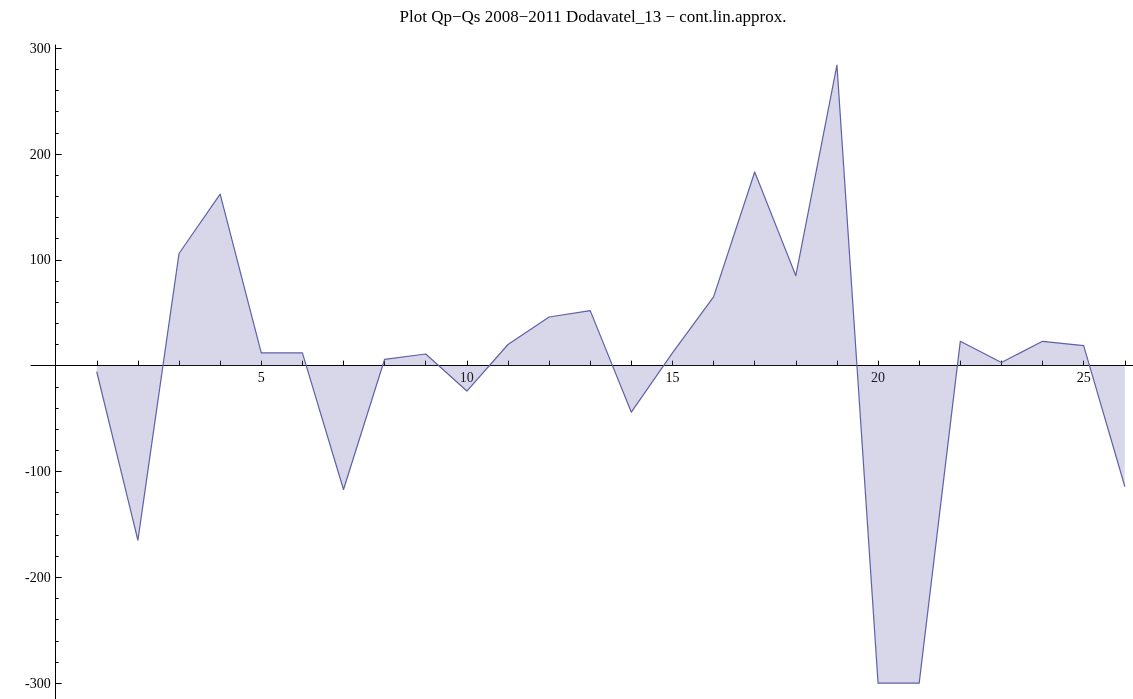  What do you see at coordinates (466, 378) in the screenshot?
I see `x-tick-label: 10` at bounding box center [466, 378].